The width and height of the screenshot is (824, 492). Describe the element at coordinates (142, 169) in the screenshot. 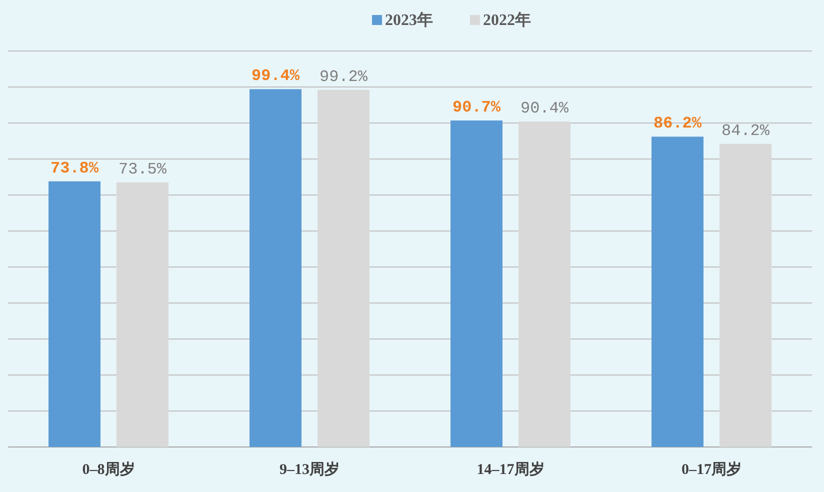

I see `data-label: 73.5%` at that location.